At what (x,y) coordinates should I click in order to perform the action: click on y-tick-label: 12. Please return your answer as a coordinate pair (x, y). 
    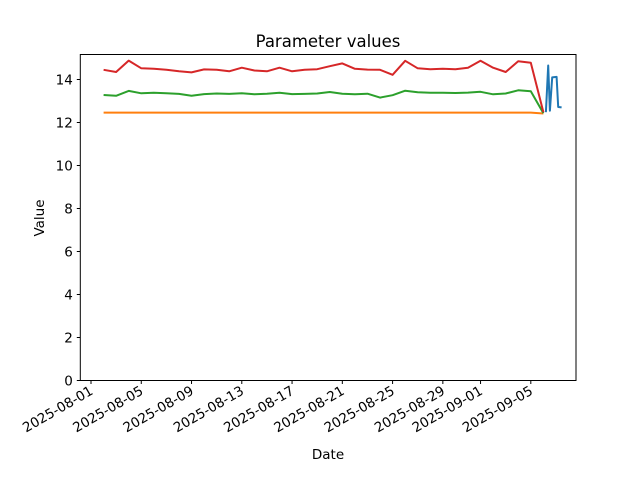
    Looking at the image, I should click on (64, 123).